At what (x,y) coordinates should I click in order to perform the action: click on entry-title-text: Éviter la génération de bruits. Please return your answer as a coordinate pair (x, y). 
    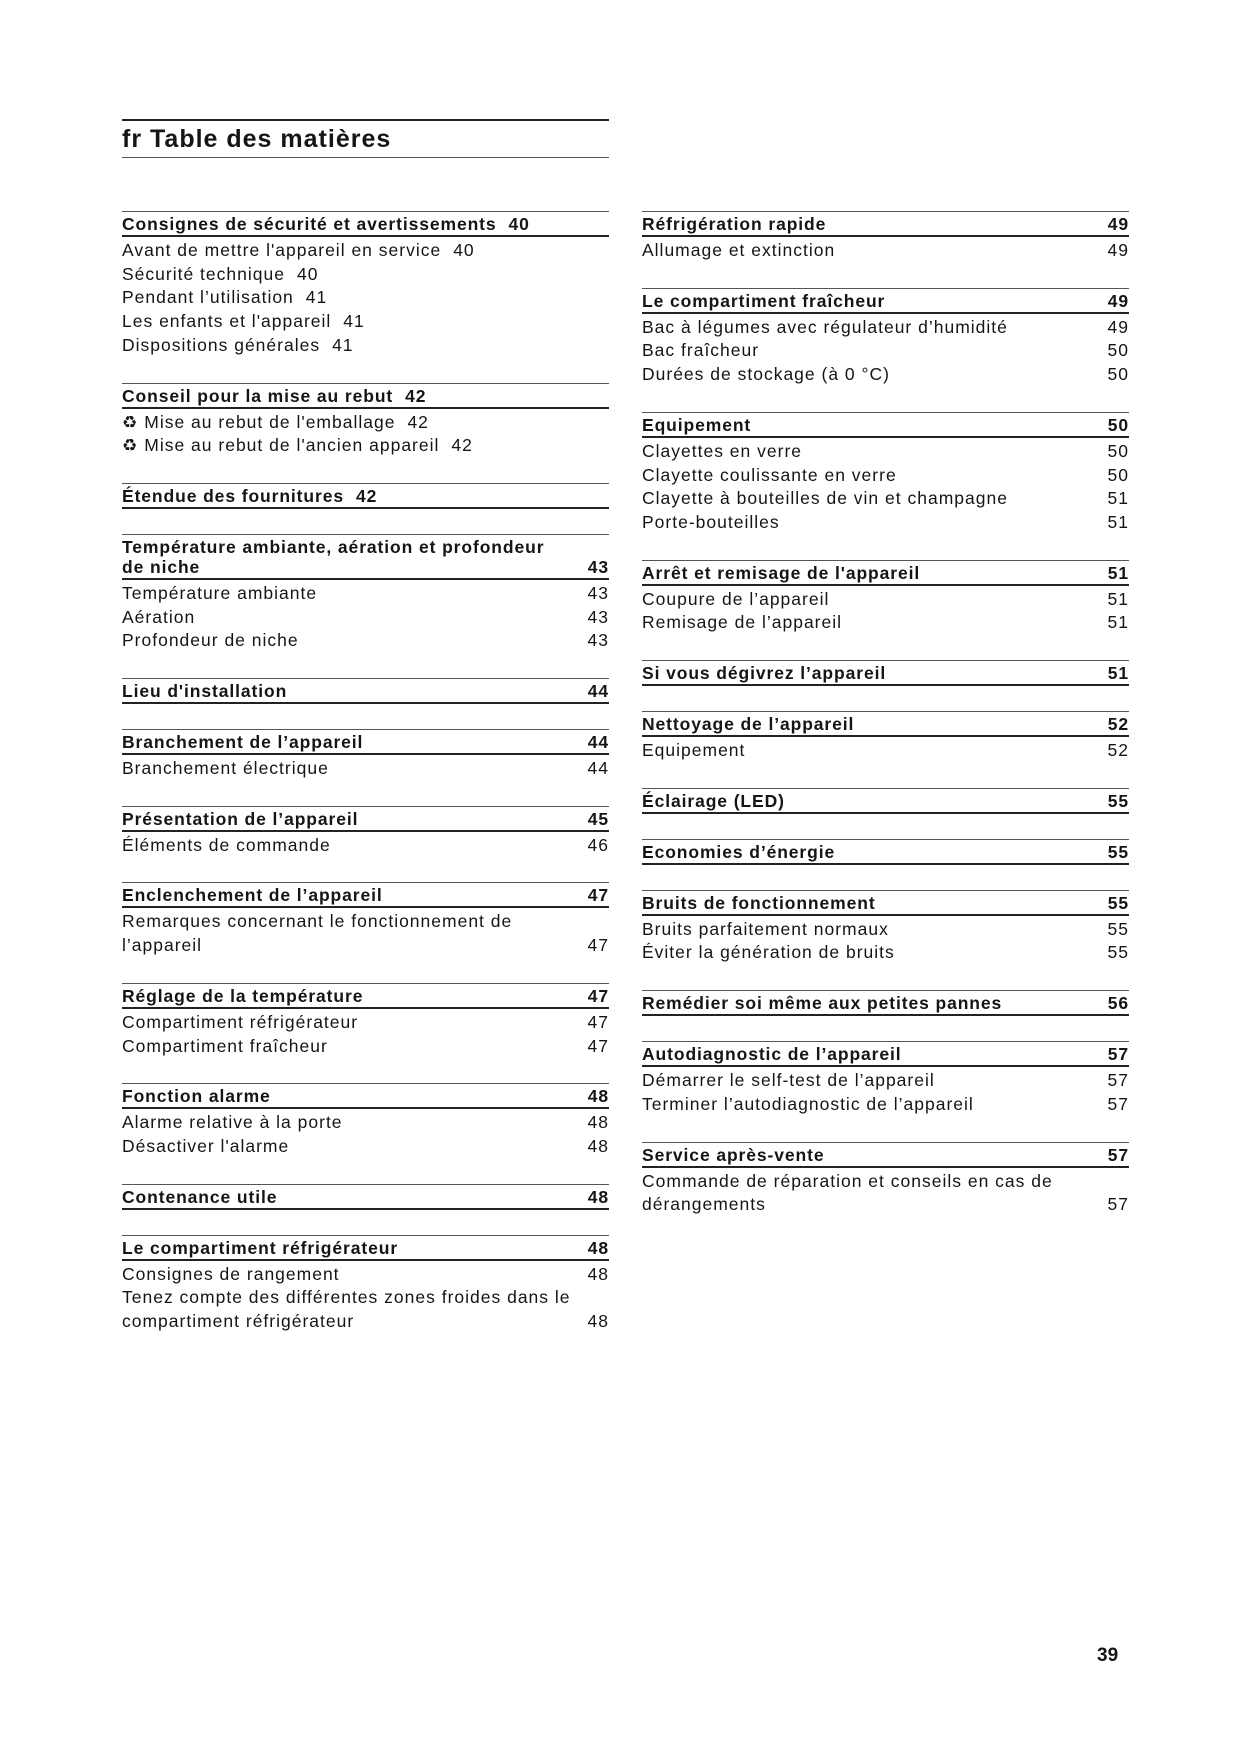
    Looking at the image, I should click on (768, 952).